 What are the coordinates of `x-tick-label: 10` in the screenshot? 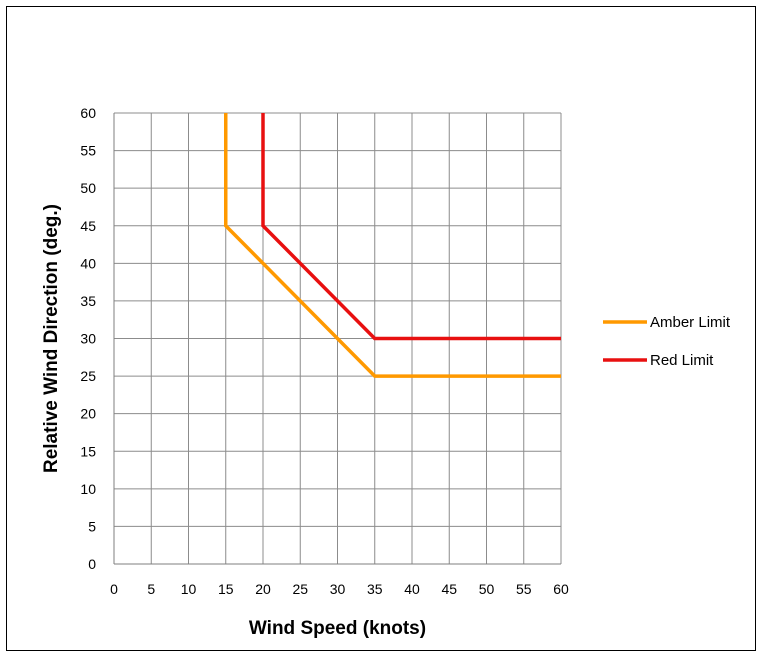 It's located at (189, 589).